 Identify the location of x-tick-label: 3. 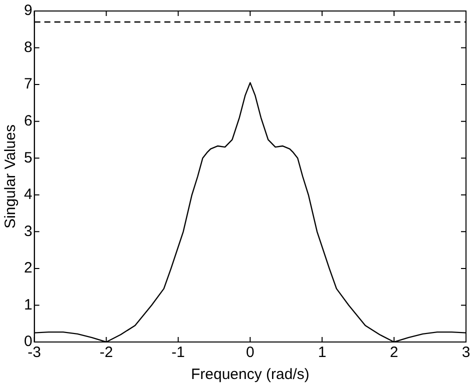
(466, 353).